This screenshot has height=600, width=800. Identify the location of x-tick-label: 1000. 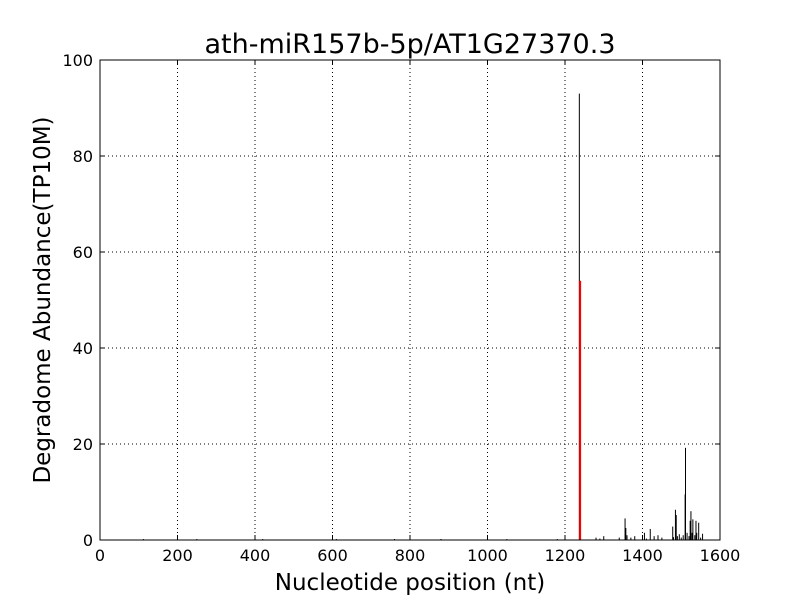
(487, 555).